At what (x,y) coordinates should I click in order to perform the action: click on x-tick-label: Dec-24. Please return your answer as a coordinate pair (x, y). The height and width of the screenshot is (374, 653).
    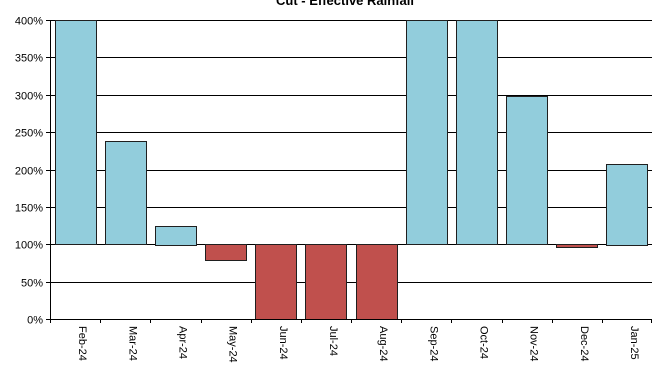
    Looking at the image, I should click on (584, 343).